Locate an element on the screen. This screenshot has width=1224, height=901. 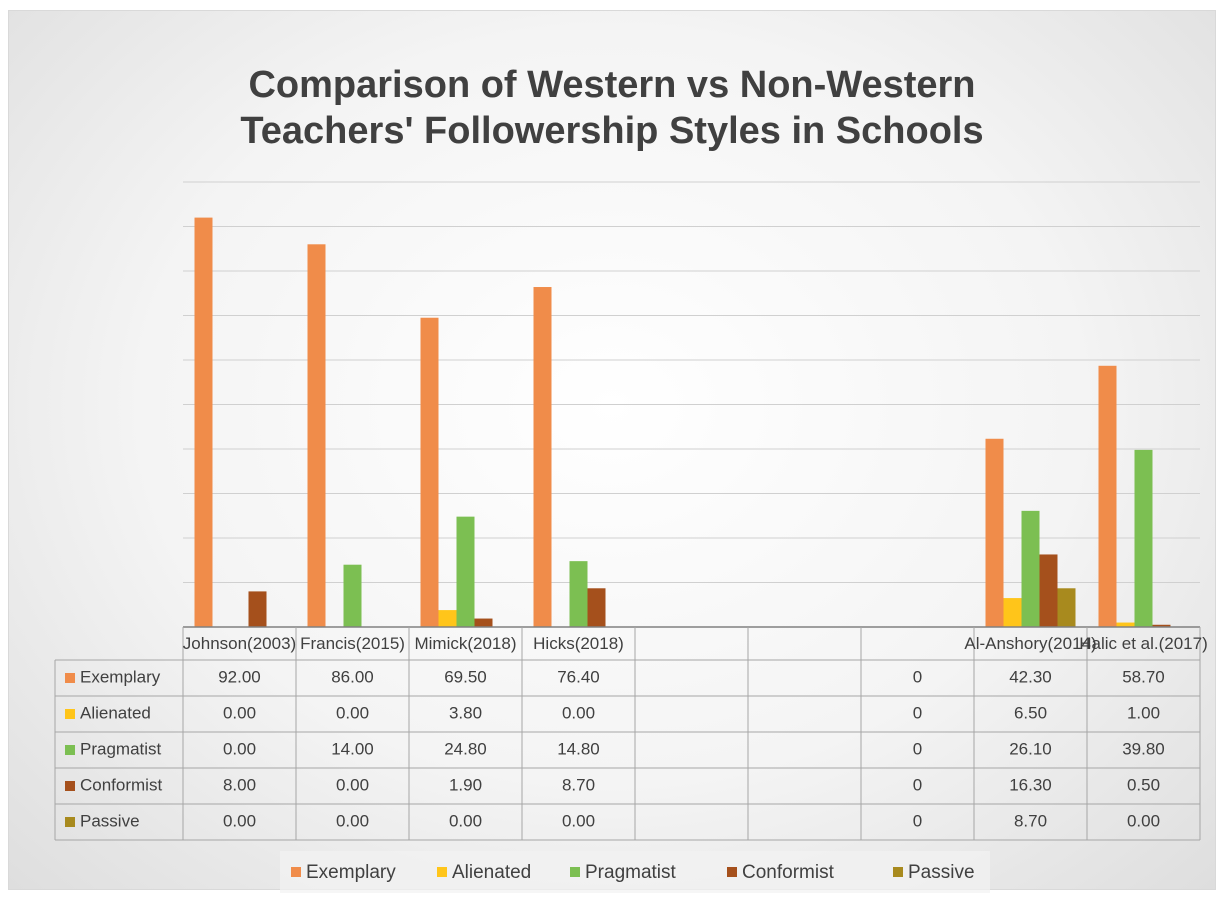
legend-box is located at coordinates (635, 872).